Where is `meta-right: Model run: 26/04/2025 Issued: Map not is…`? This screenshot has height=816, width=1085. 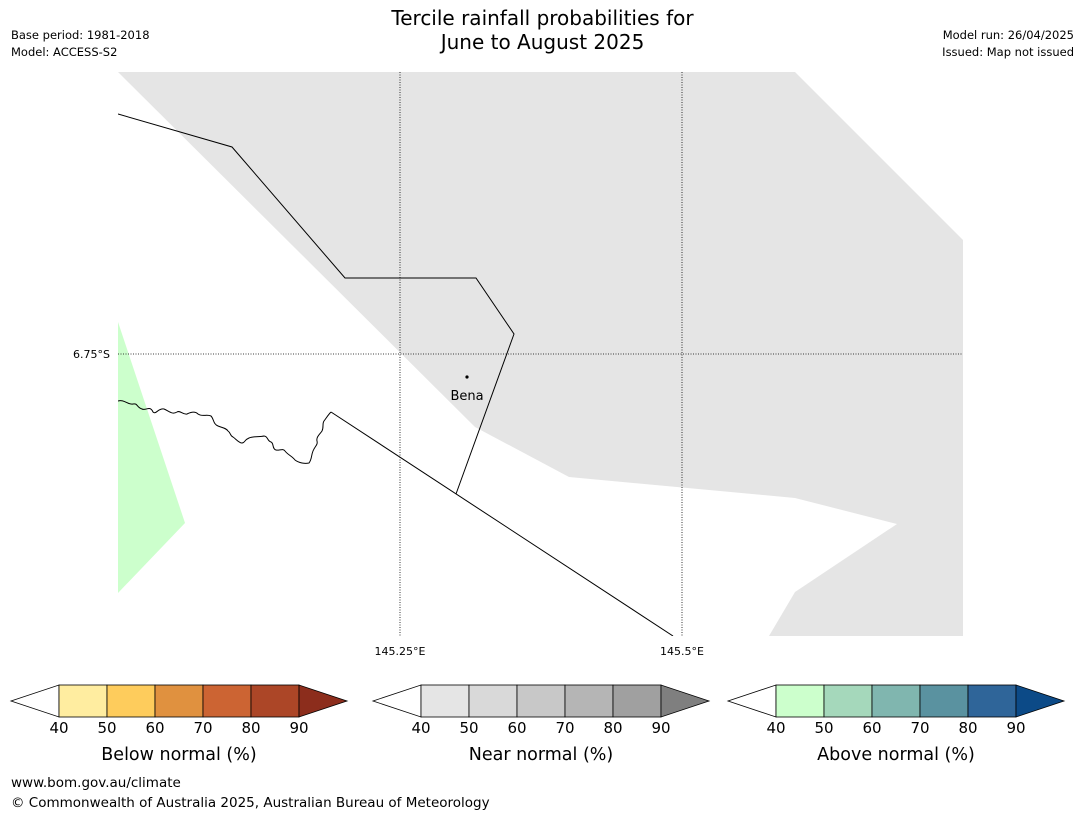
meta-right: Model run: 26/04/2025 Issued: Map not is… is located at coordinates (1008, 44).